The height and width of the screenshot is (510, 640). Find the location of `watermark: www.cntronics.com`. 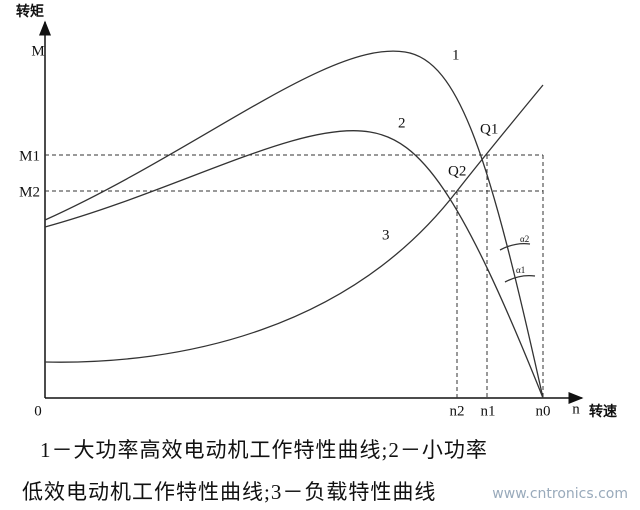

watermark: www.cntronics.com is located at coordinates (560, 494).